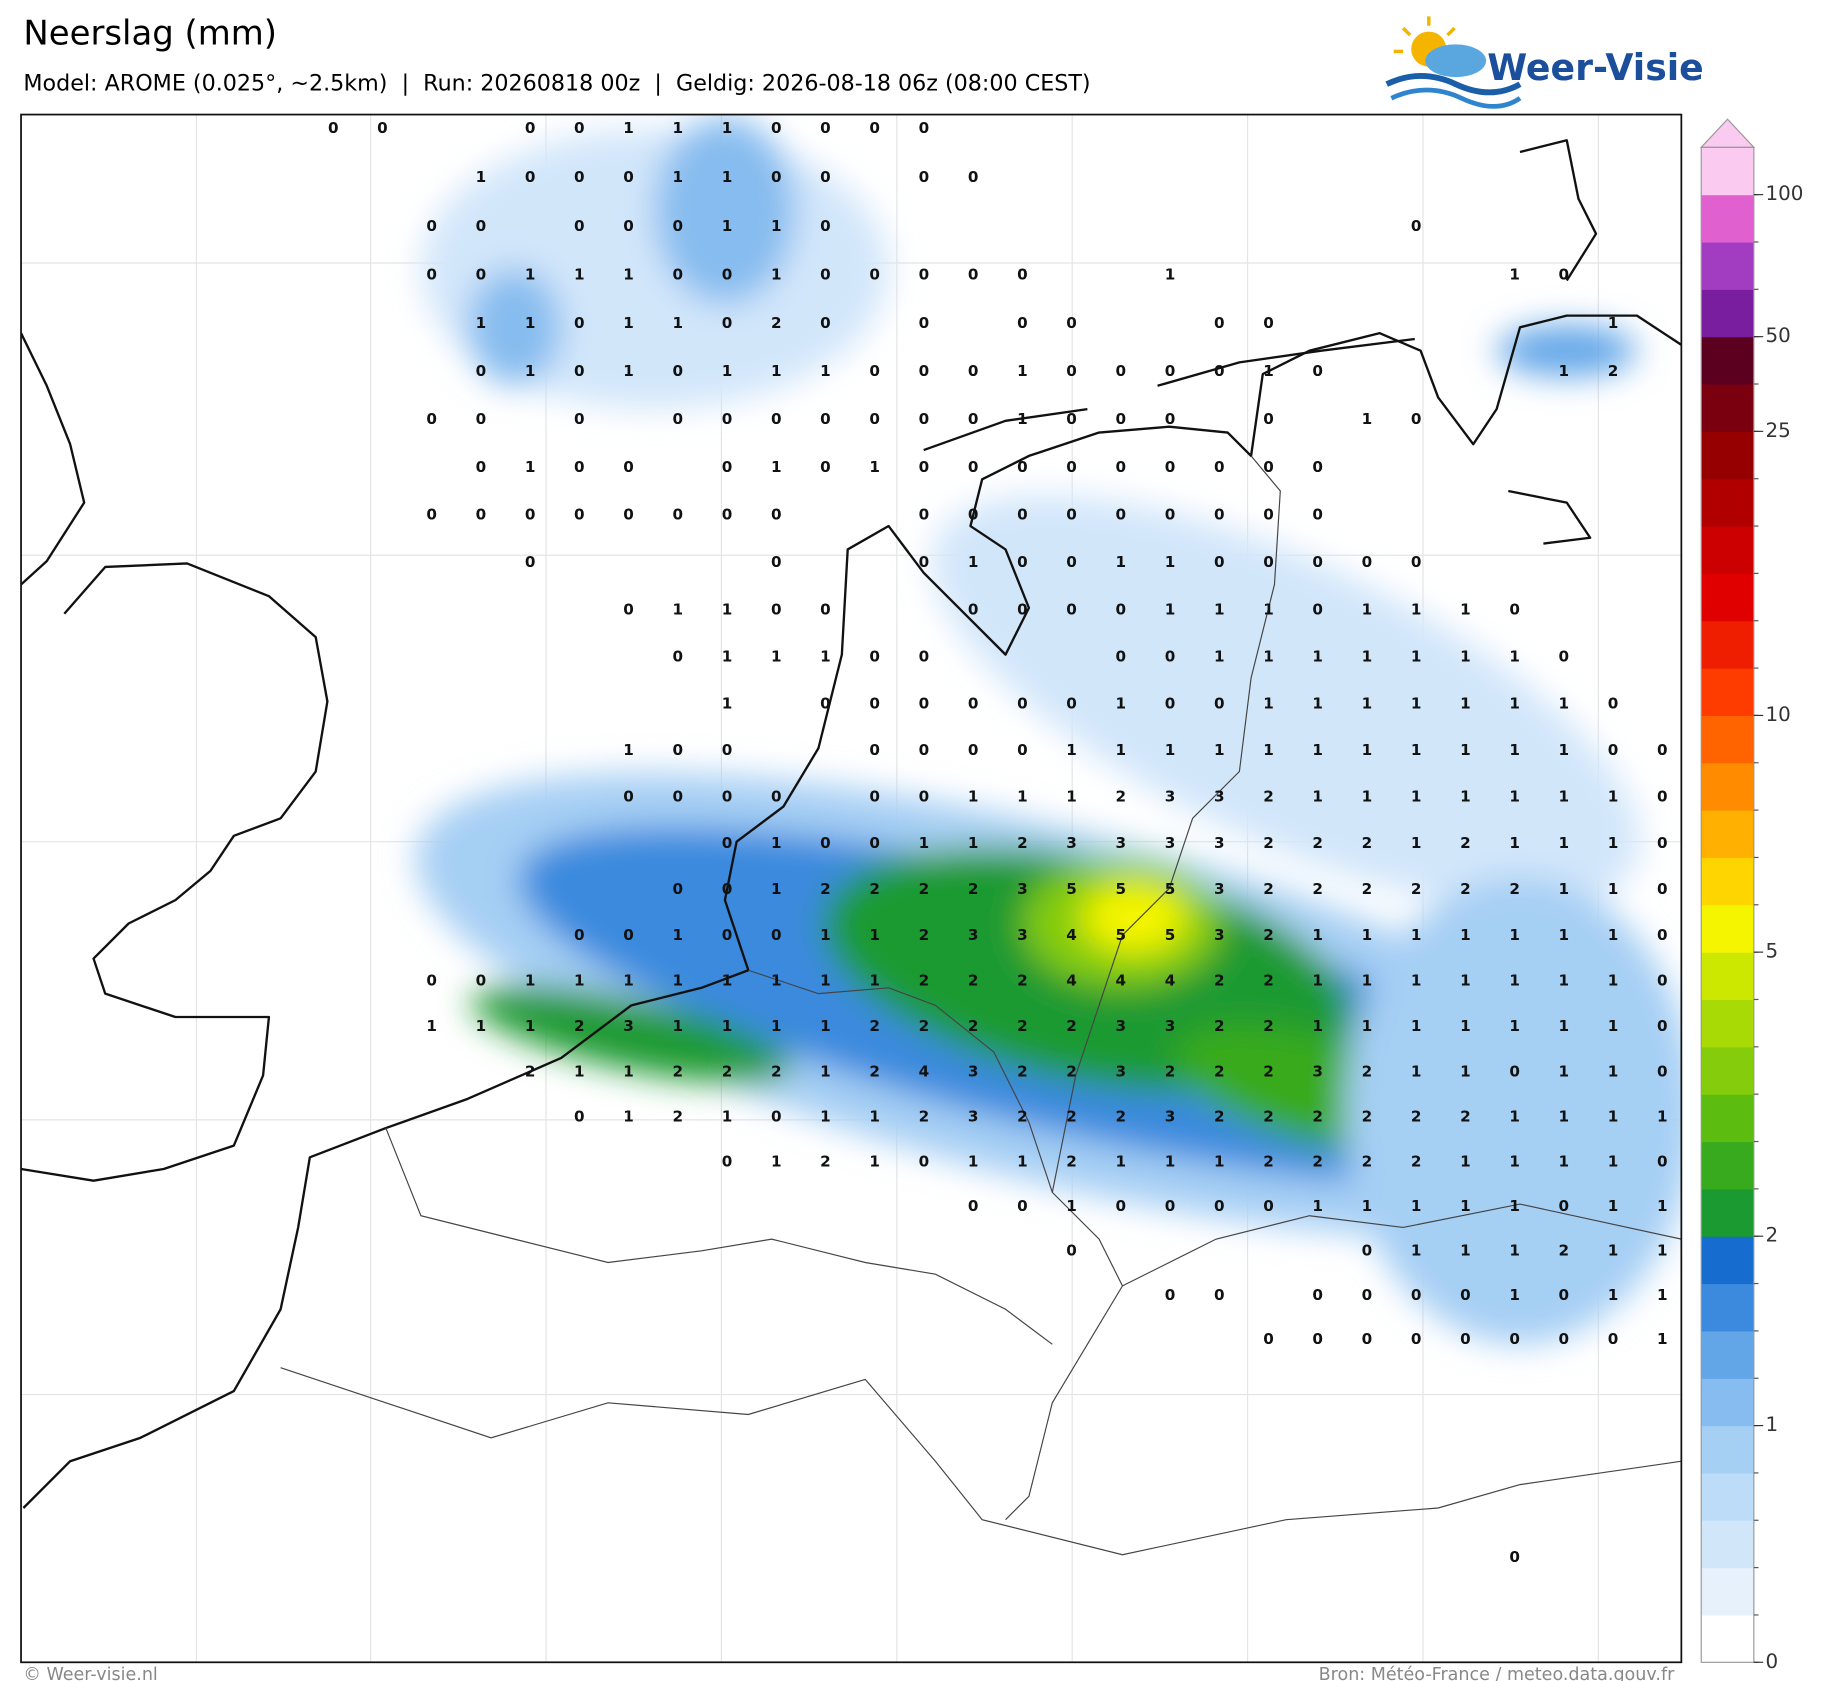 This screenshot has height=1681, width=1824. Describe the element at coordinates (1772, 1235) in the screenshot. I see `colorbar-tick-label: 2` at that location.